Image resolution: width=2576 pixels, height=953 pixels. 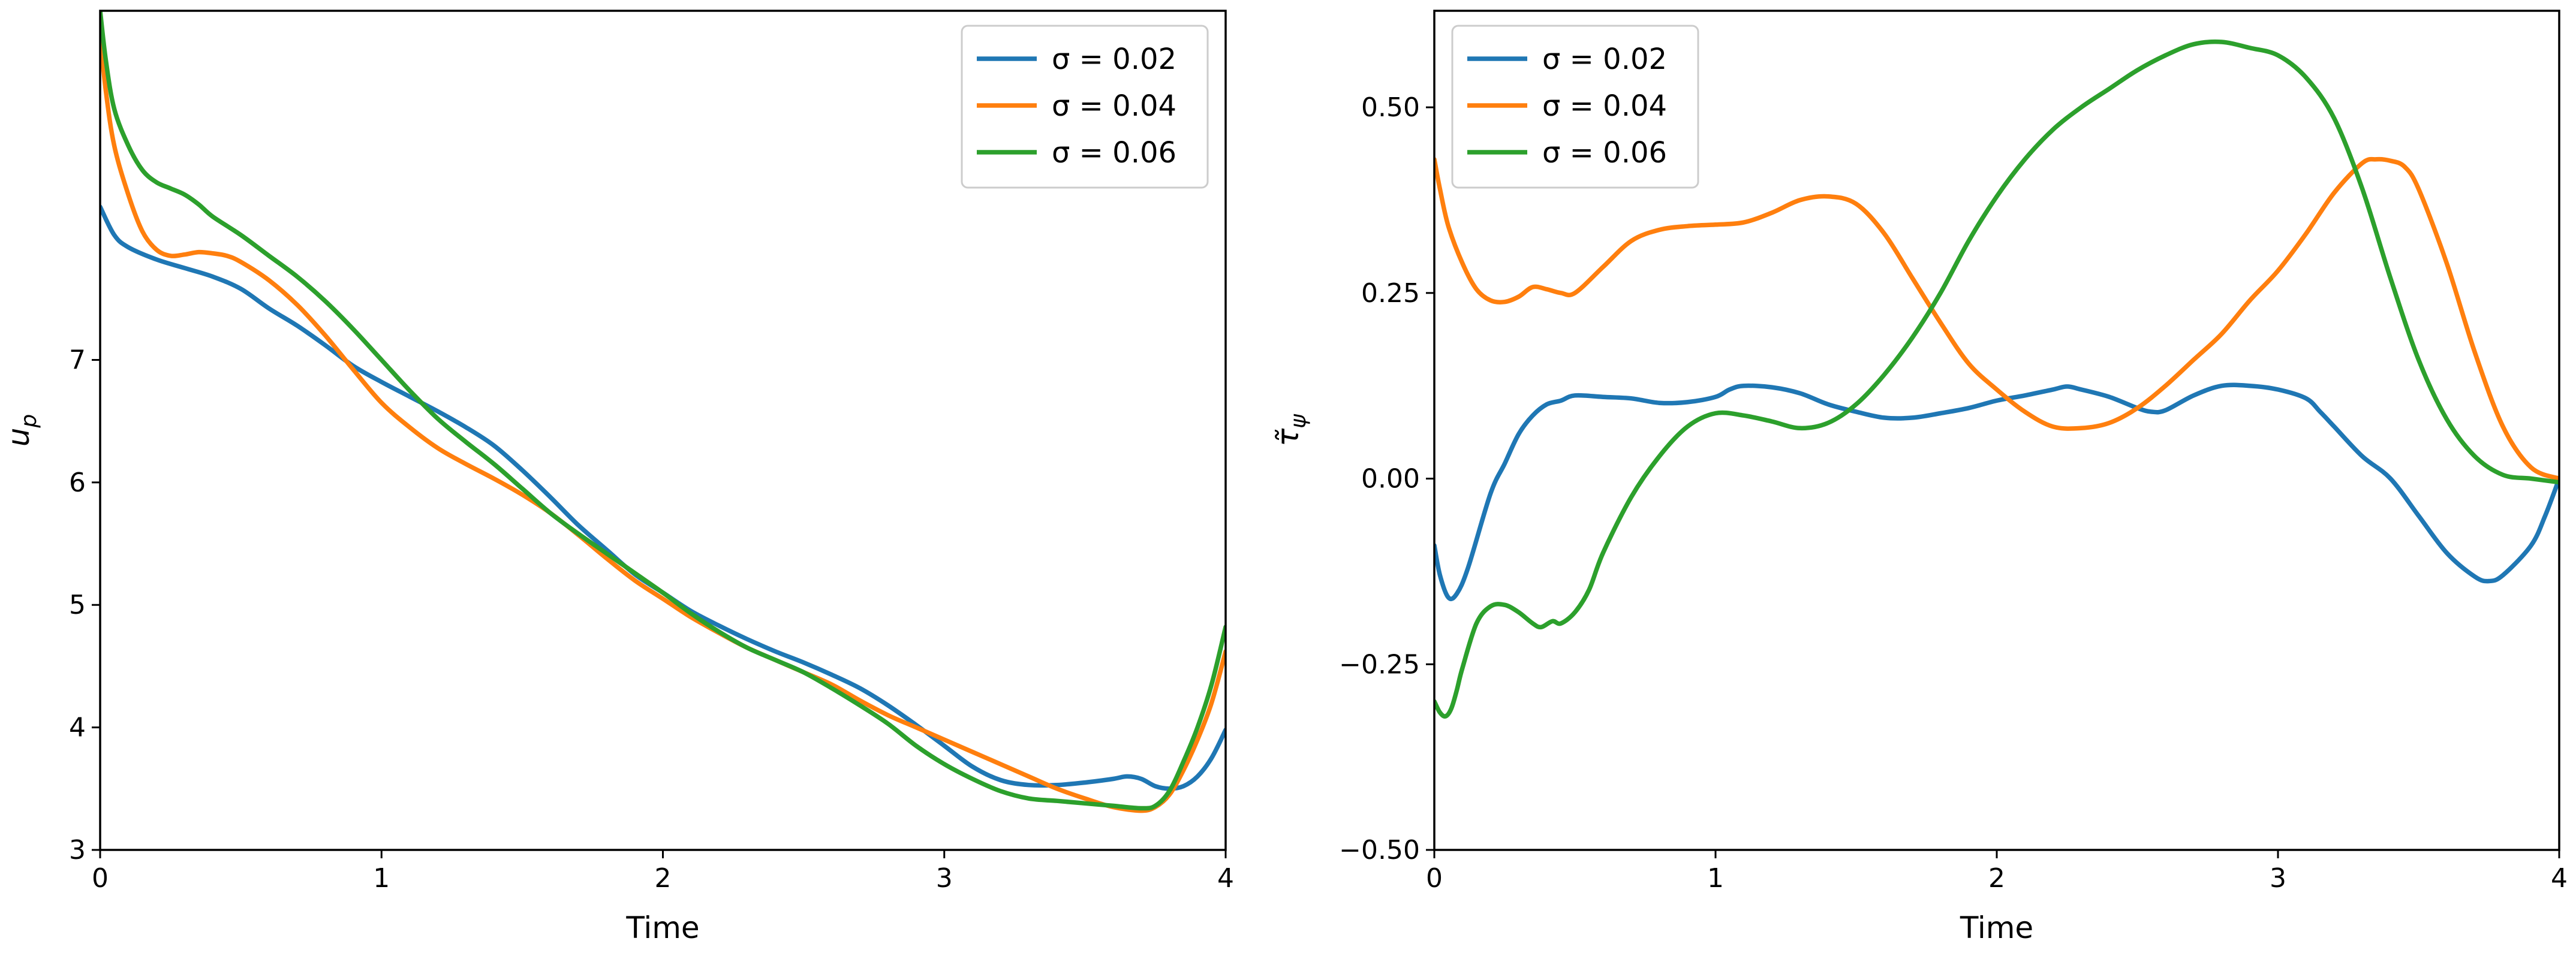 What do you see at coordinates (1379, 850) in the screenshot?
I see `y-tick-label: −0.50` at bounding box center [1379, 850].